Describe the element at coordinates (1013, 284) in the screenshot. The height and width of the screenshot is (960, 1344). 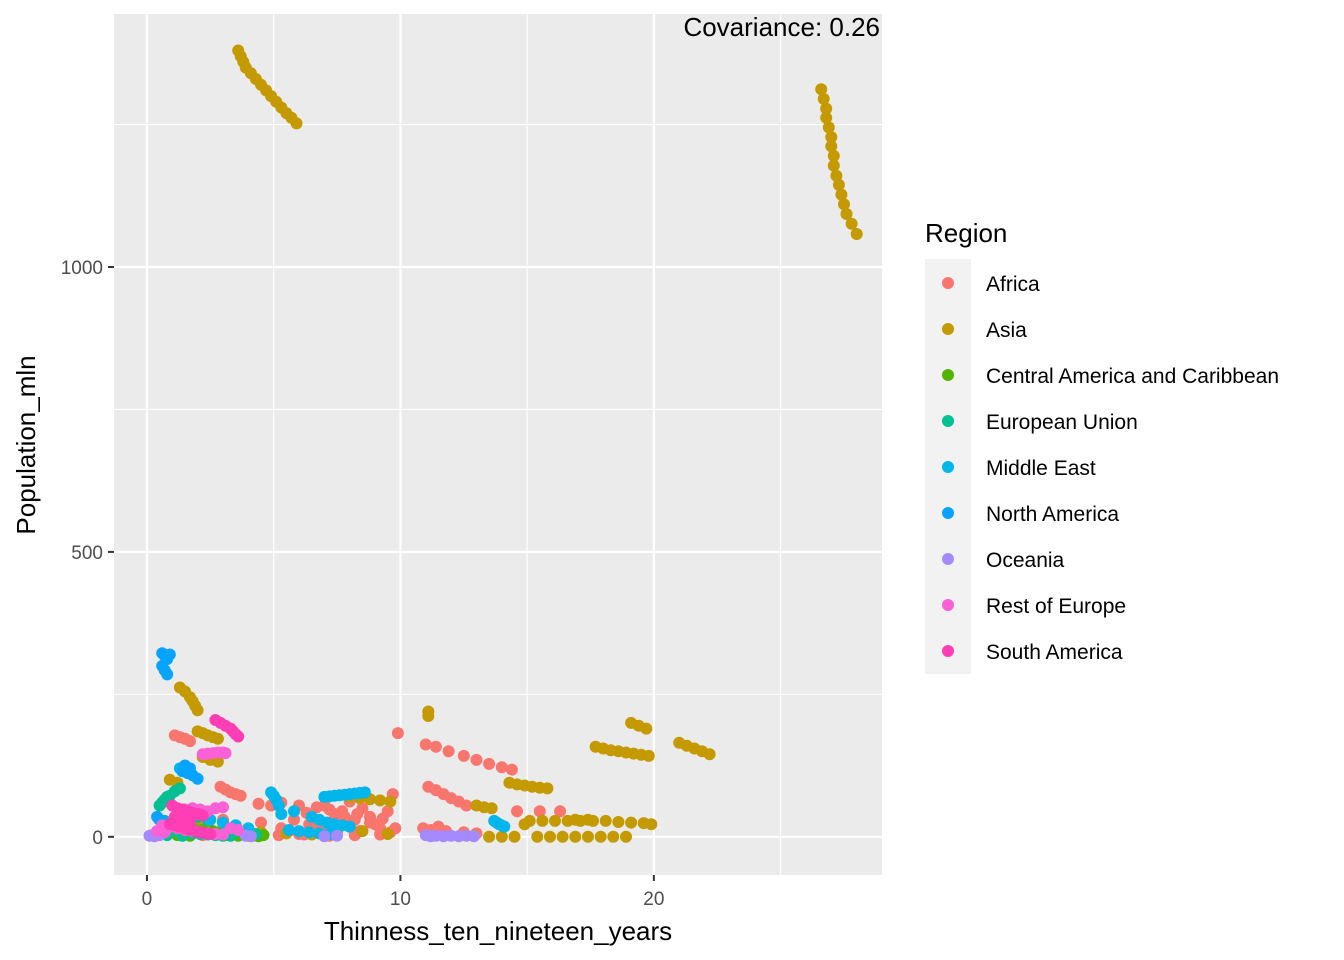
I see `legend-label: Africa` at that location.